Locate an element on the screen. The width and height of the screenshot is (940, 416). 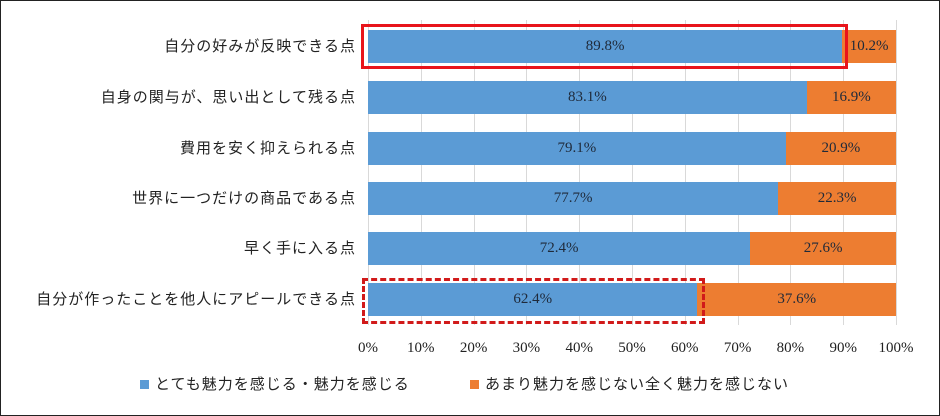
x-tick-label: 40% is located at coordinates (579, 348).